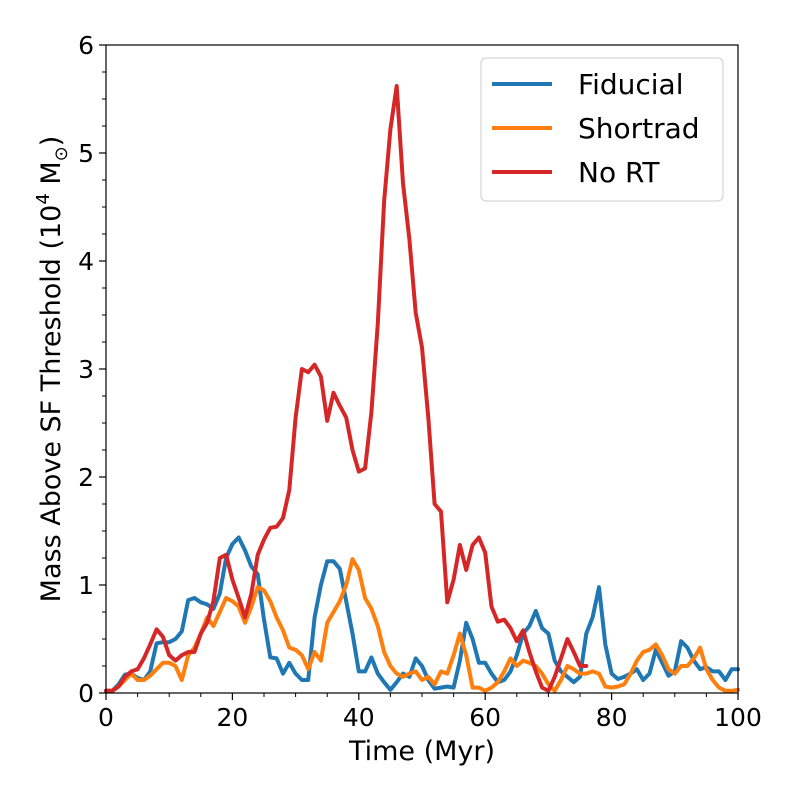 The image size is (800, 800). I want to click on series-line-shortrad, so click(422, 625).